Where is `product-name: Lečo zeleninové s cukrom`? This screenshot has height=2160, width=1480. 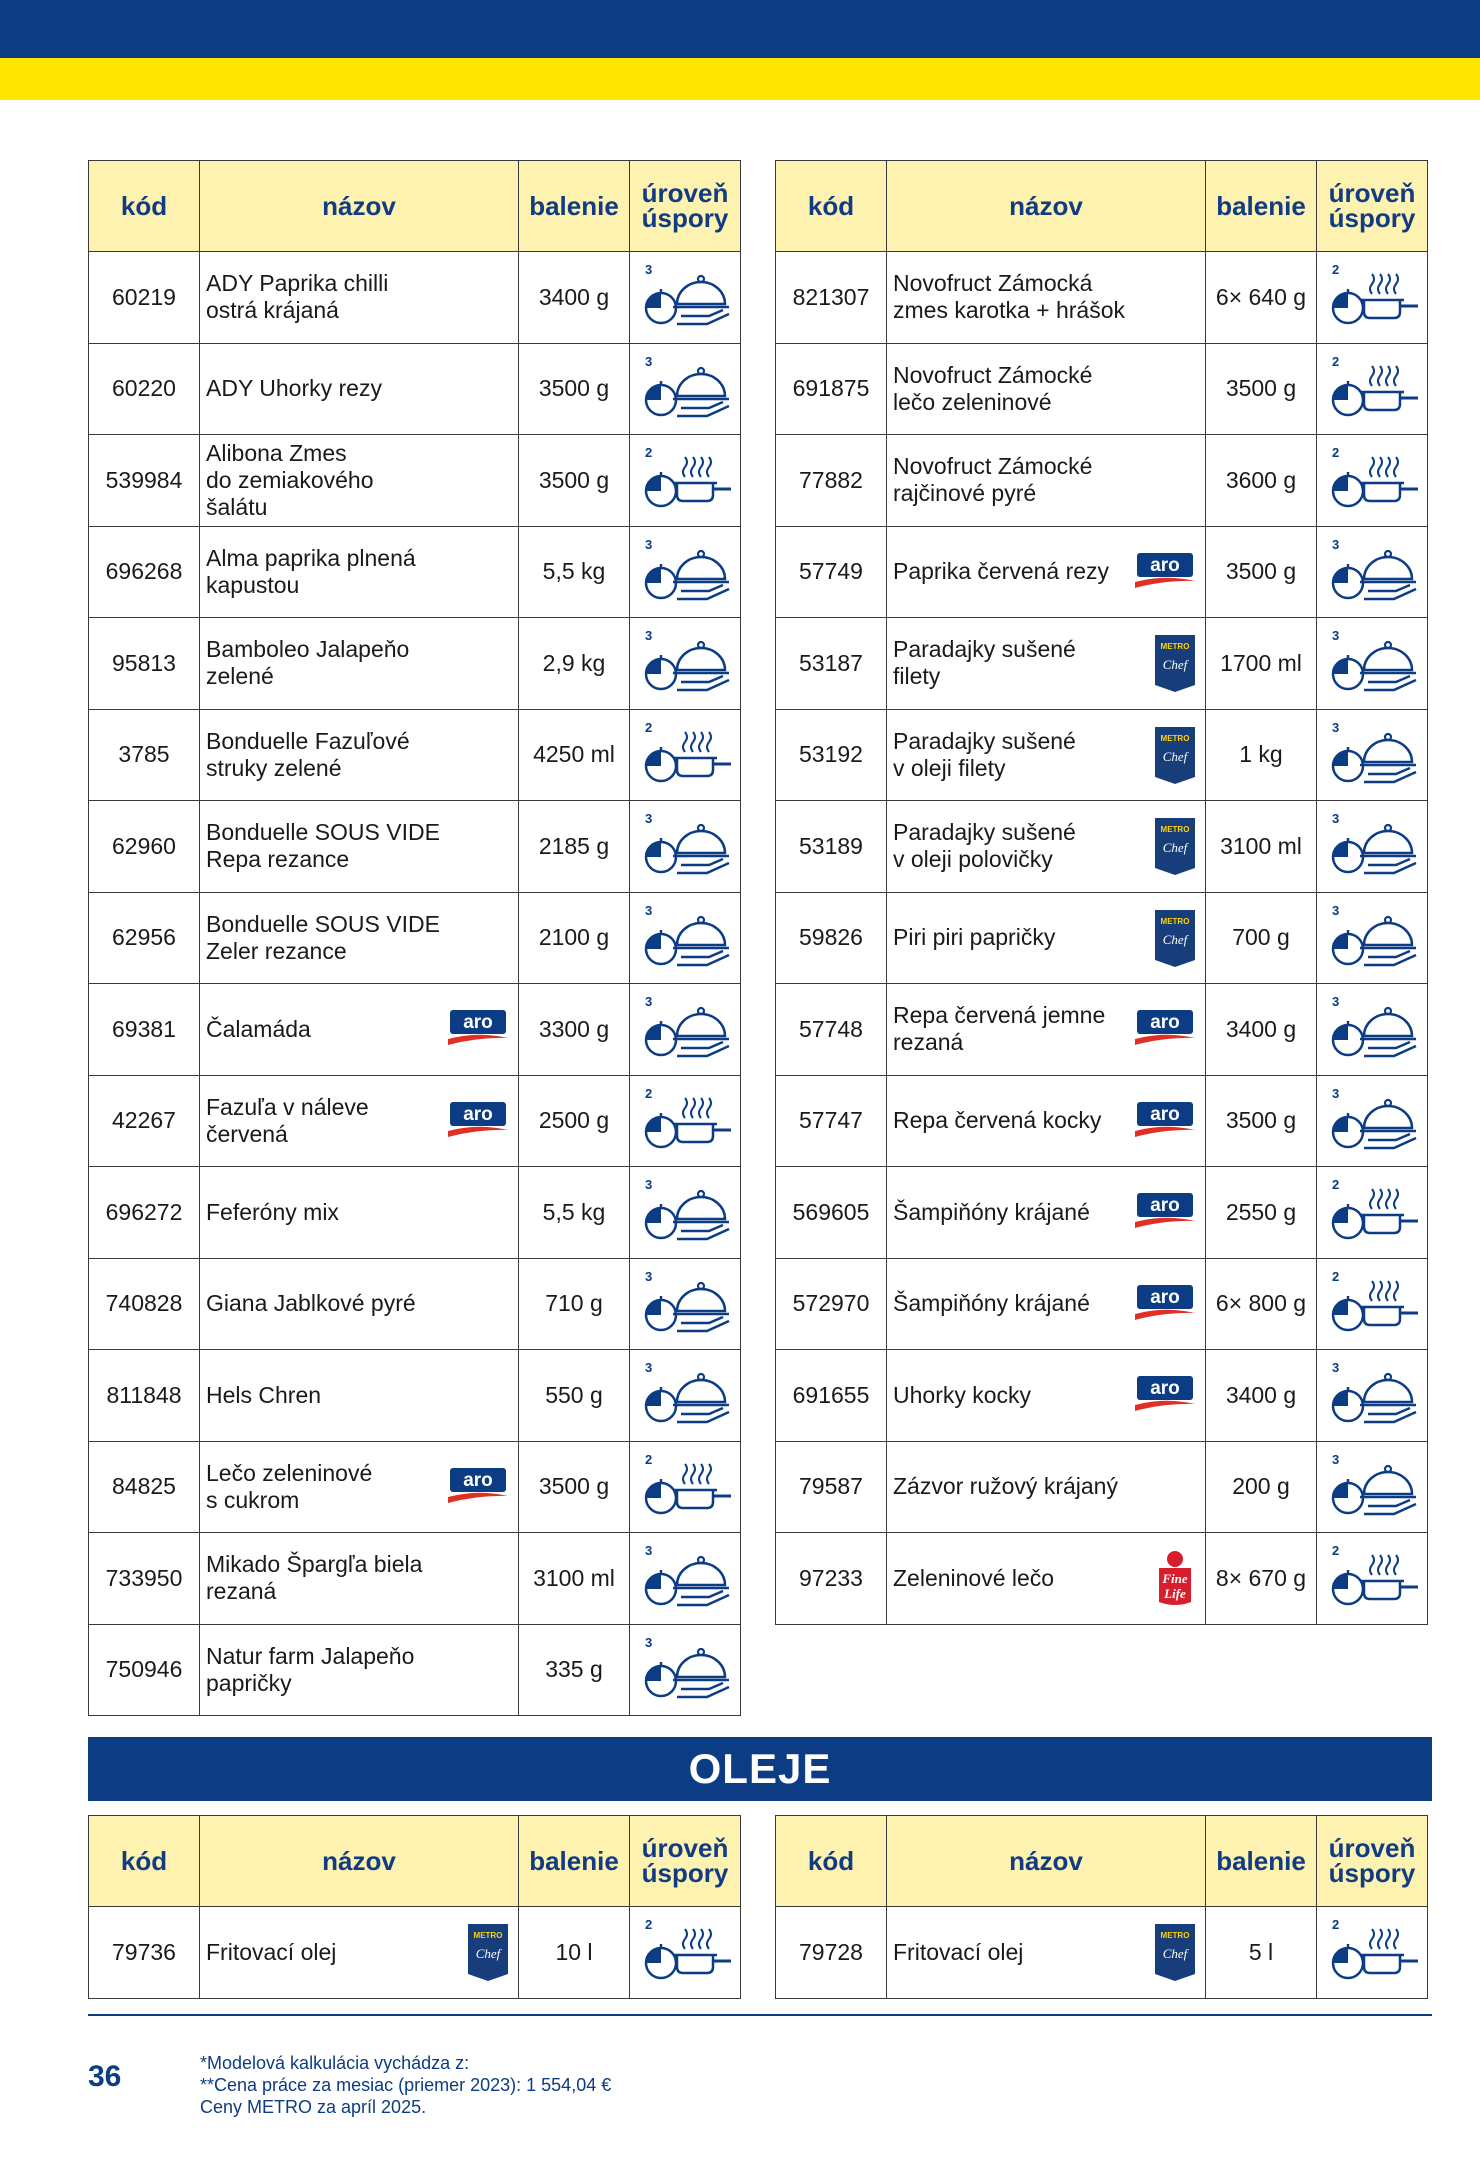
product-name: Lečo zeleninové s cukrom is located at coordinates (289, 1486).